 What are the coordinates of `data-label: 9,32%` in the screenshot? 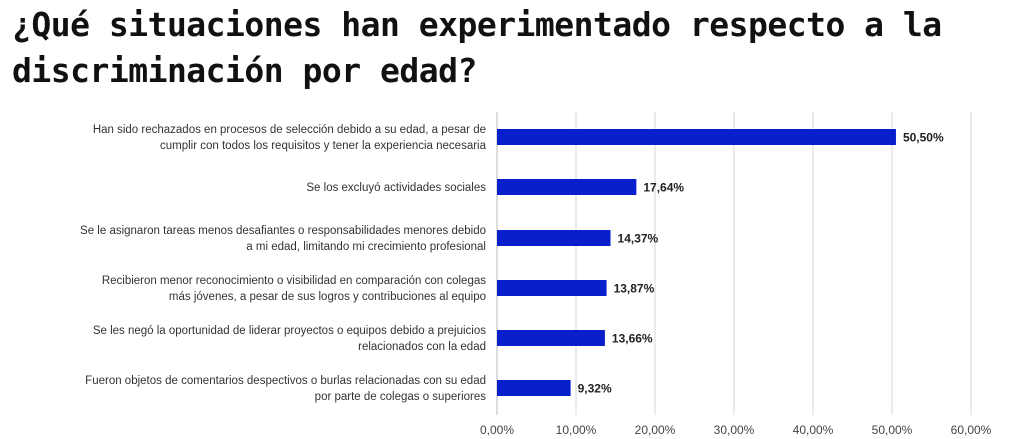 It's located at (595, 389).